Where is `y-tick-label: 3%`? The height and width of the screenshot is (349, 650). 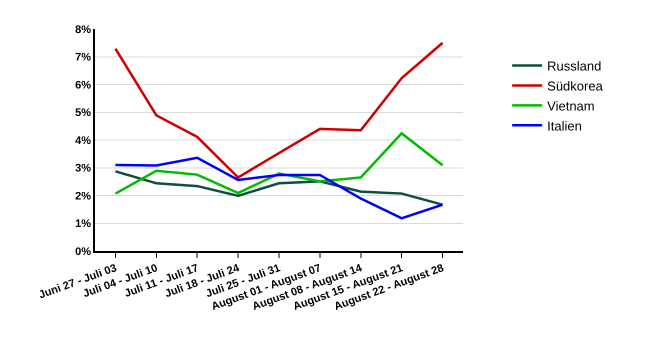
y-tick-label: 3% is located at coordinates (83, 168).